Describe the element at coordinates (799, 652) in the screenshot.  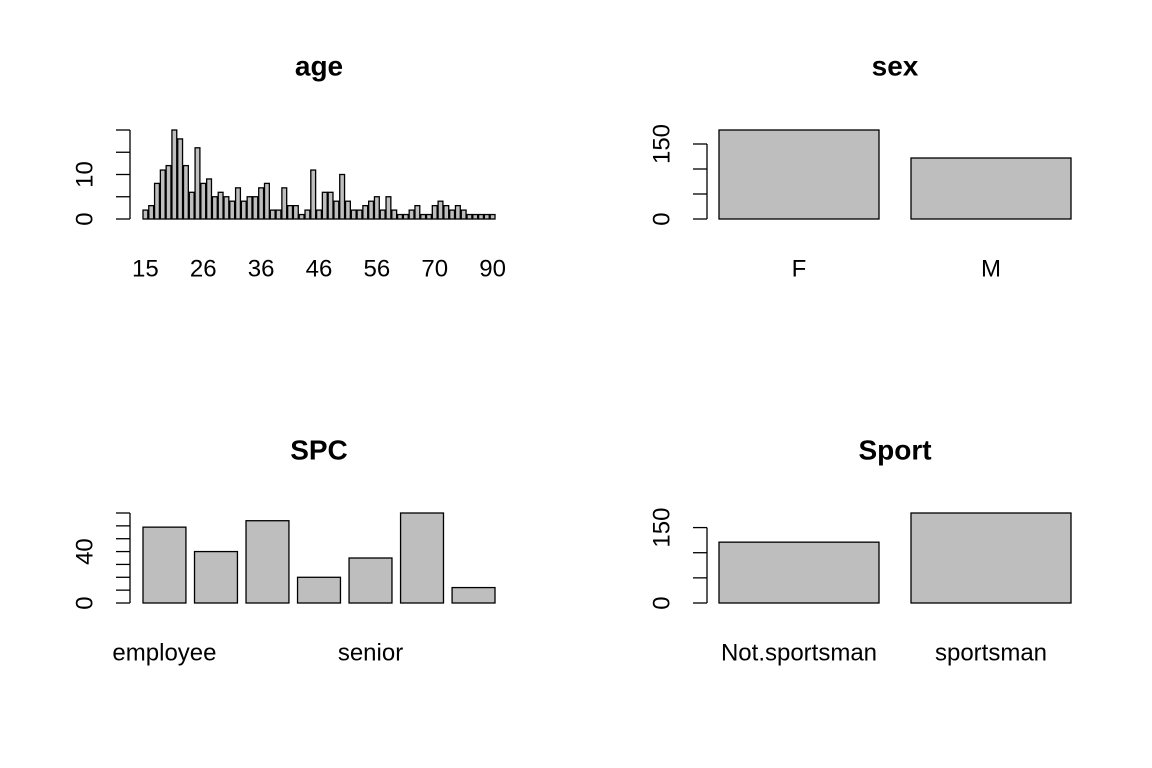
I see `x-tick-label: Not.sportsman` at that location.